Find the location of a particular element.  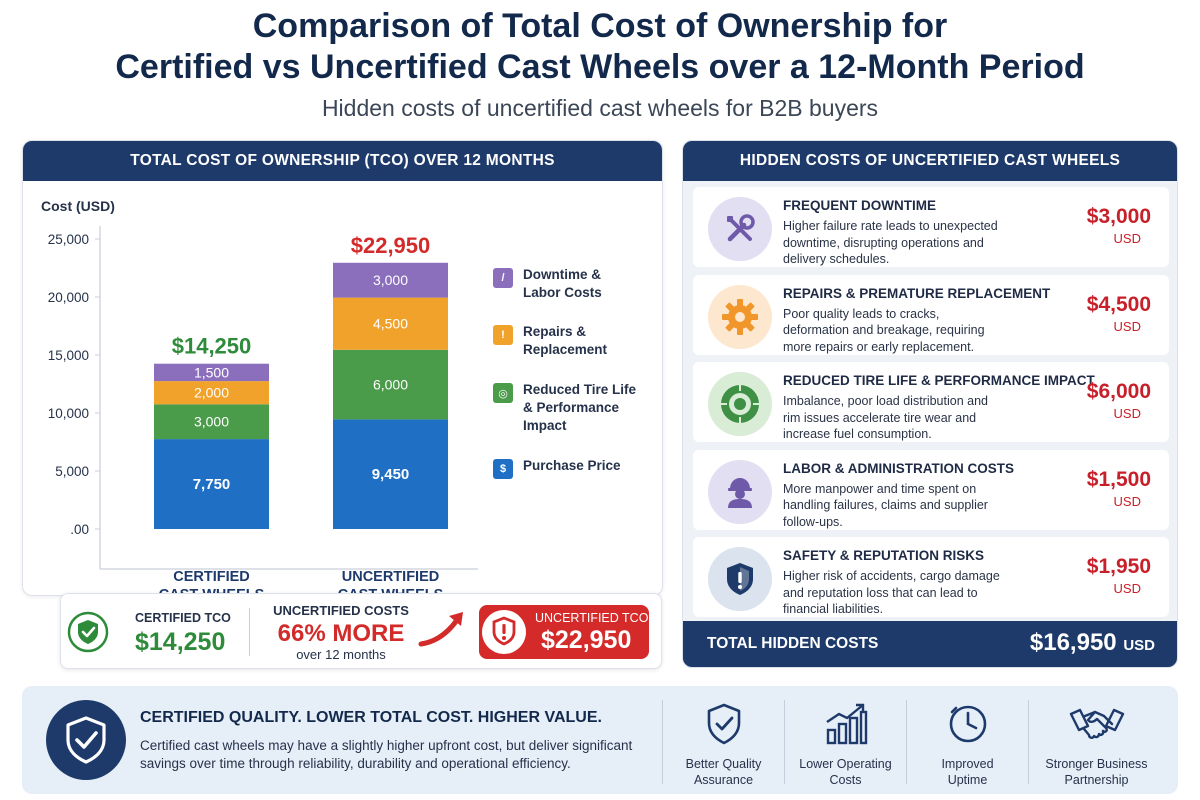

strip-divider is located at coordinates (249, 632).